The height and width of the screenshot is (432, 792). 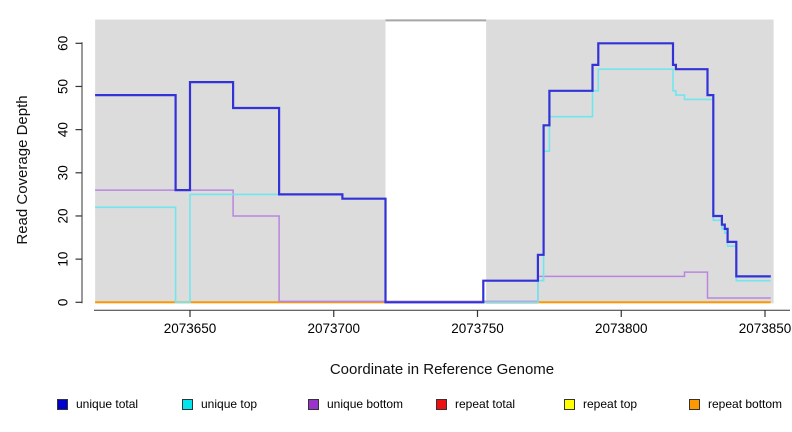 I want to click on legend-label: repeat total, so click(x=485, y=404).